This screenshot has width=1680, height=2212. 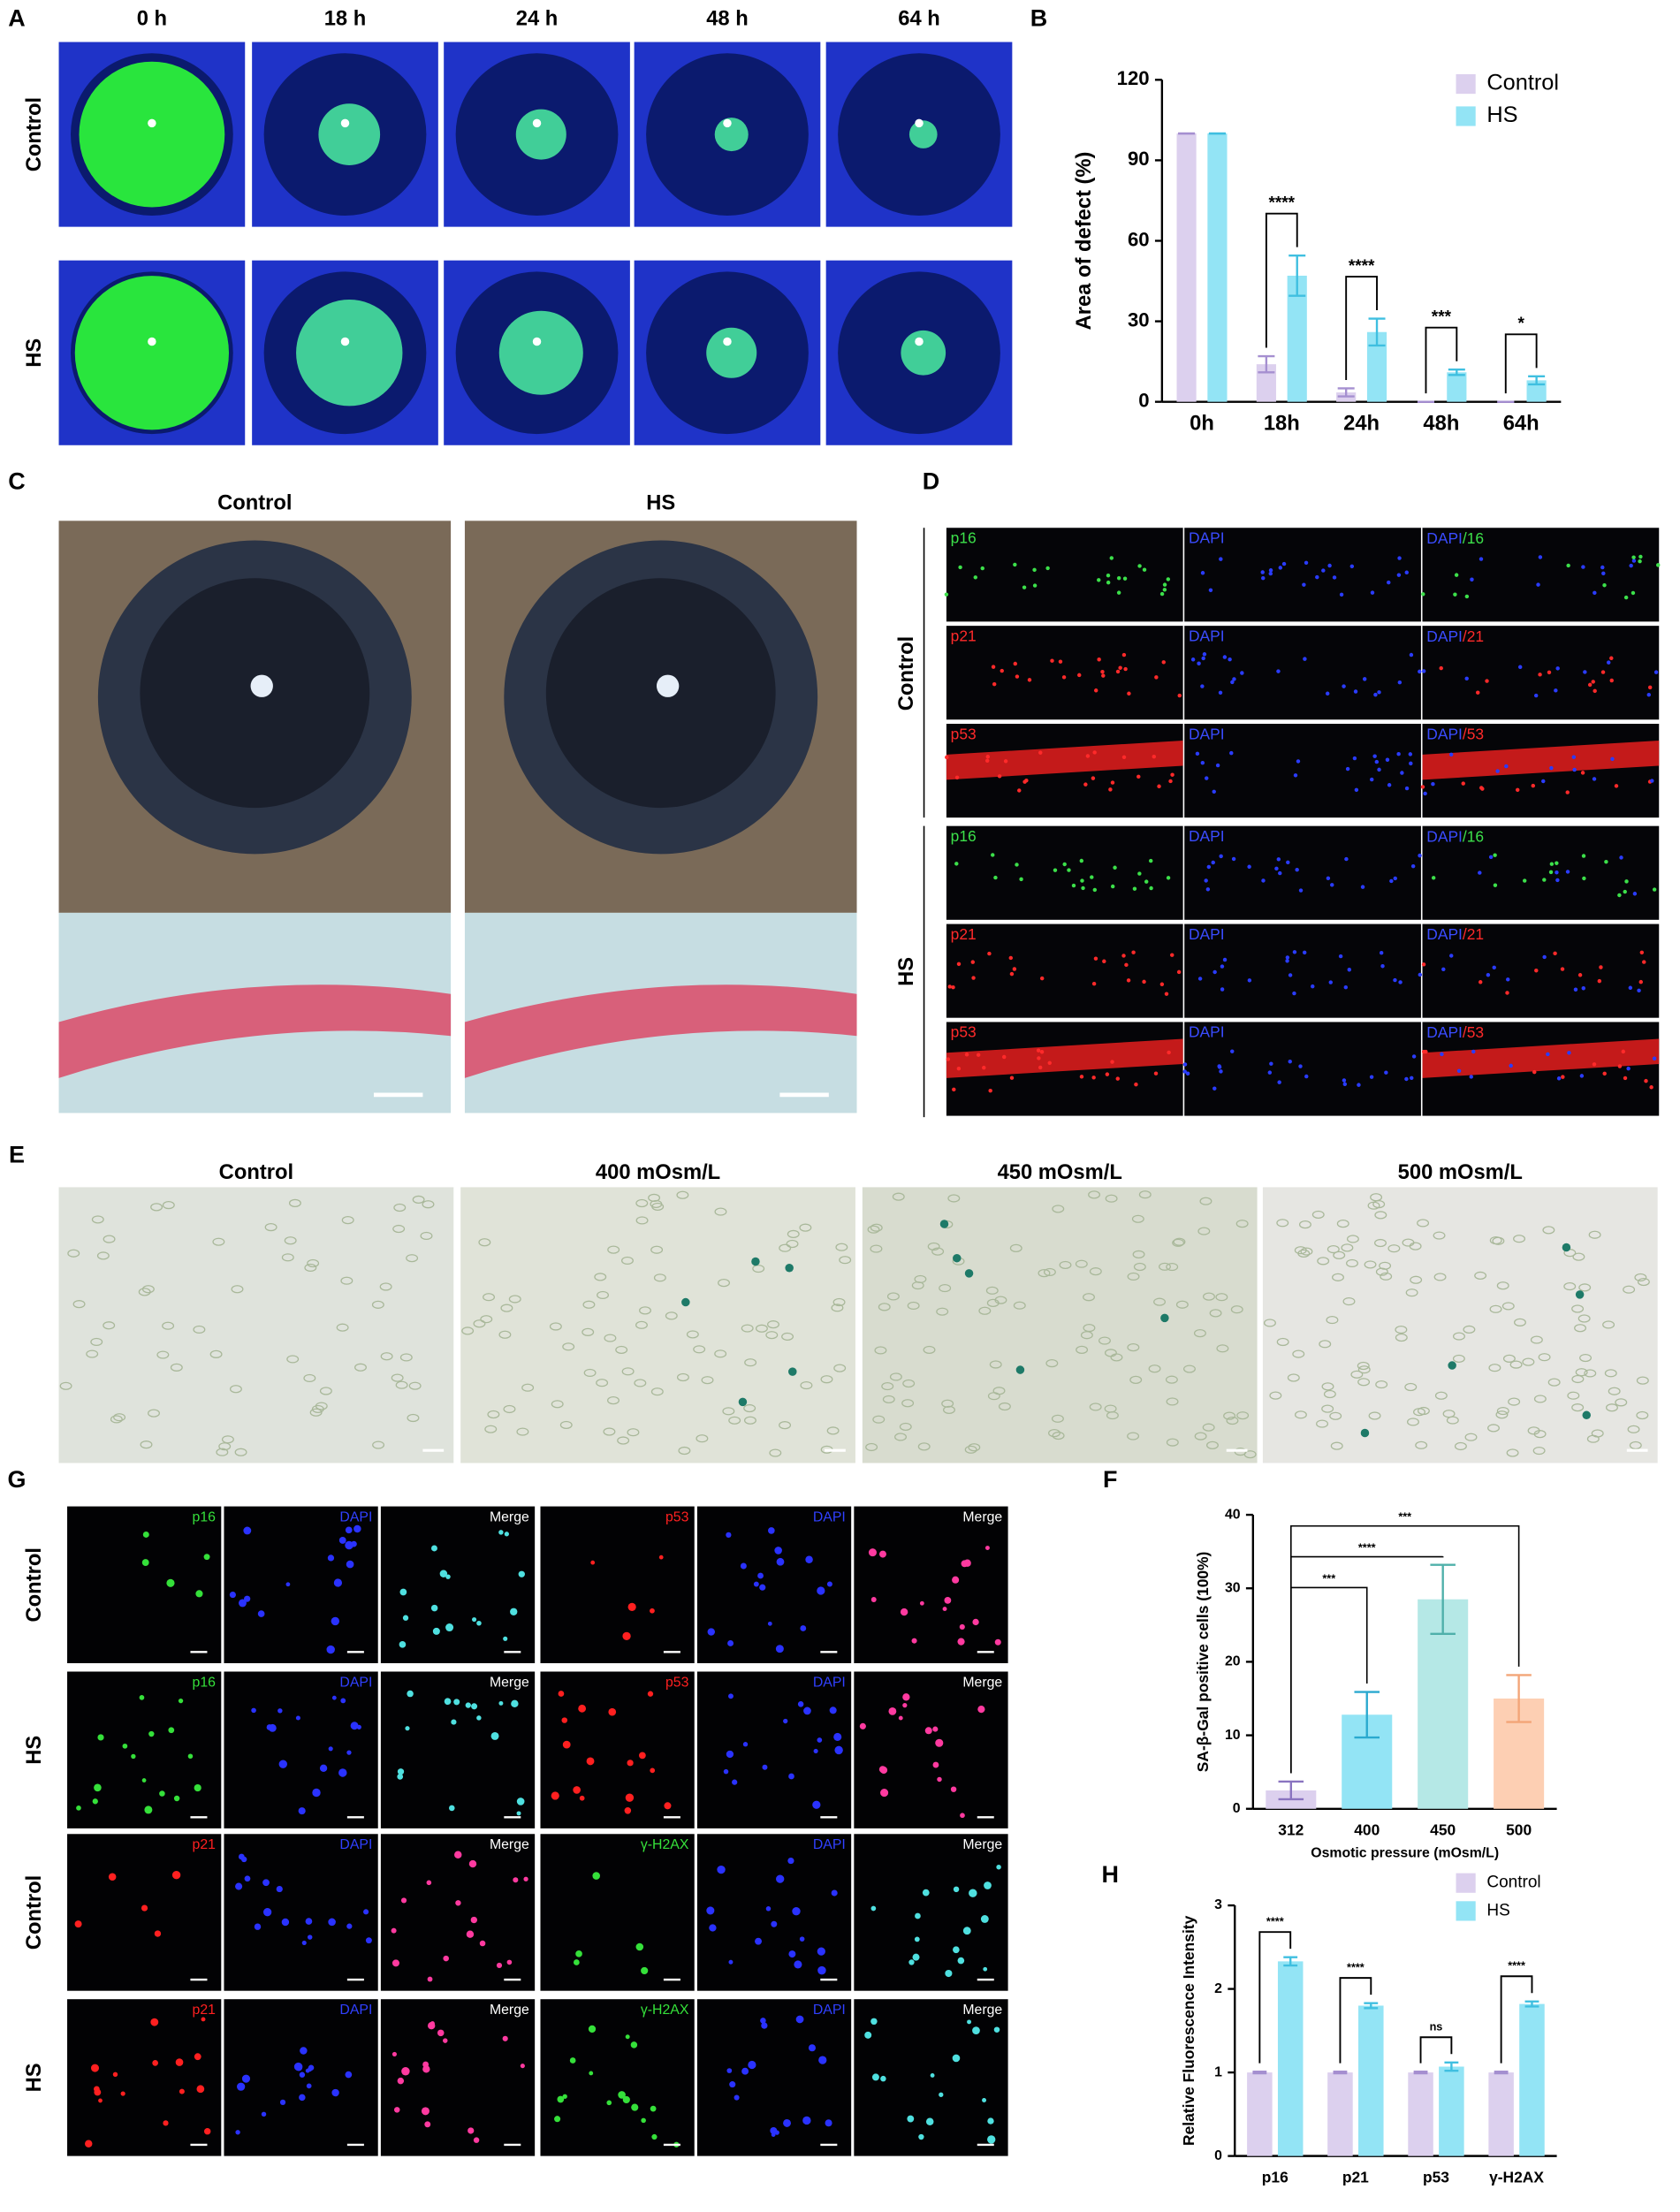 What do you see at coordinates (1455, 836) in the screenshot?
I see `channel-label: DAPI/16` at bounding box center [1455, 836].